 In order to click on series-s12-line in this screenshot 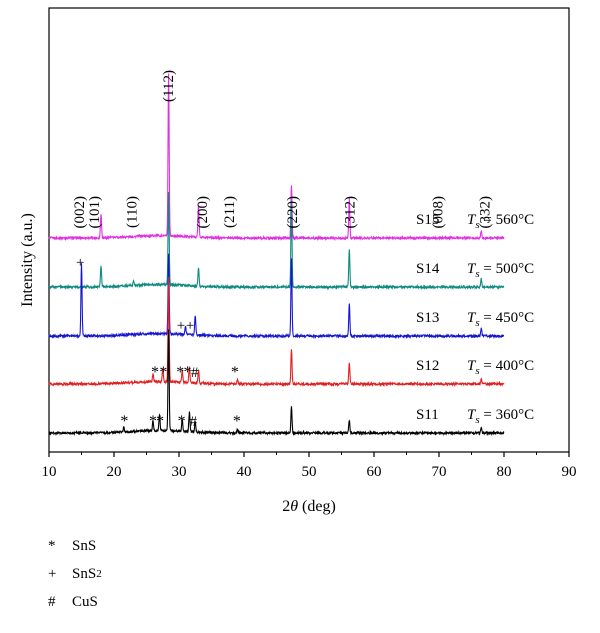, I will do `click(276, 332)`.